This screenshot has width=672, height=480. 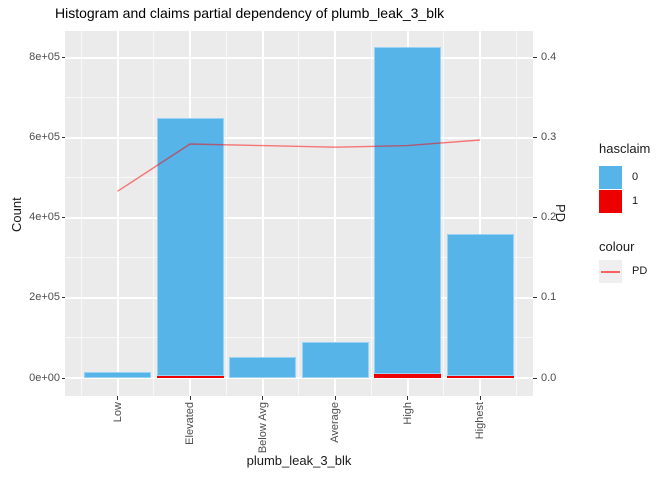 What do you see at coordinates (407, 413) in the screenshot?
I see `x-tick-label: High` at bounding box center [407, 413].